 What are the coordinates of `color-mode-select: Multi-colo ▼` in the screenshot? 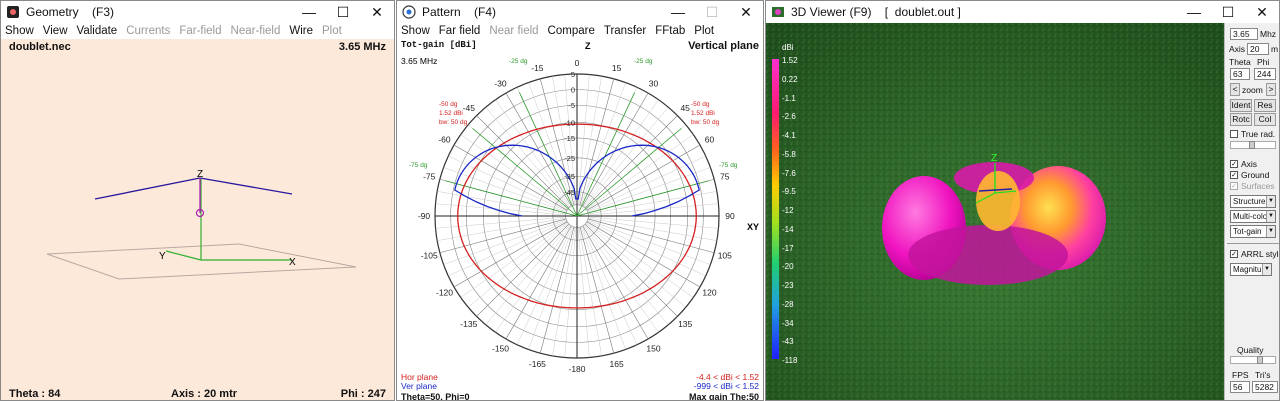 It's located at (1253, 216).